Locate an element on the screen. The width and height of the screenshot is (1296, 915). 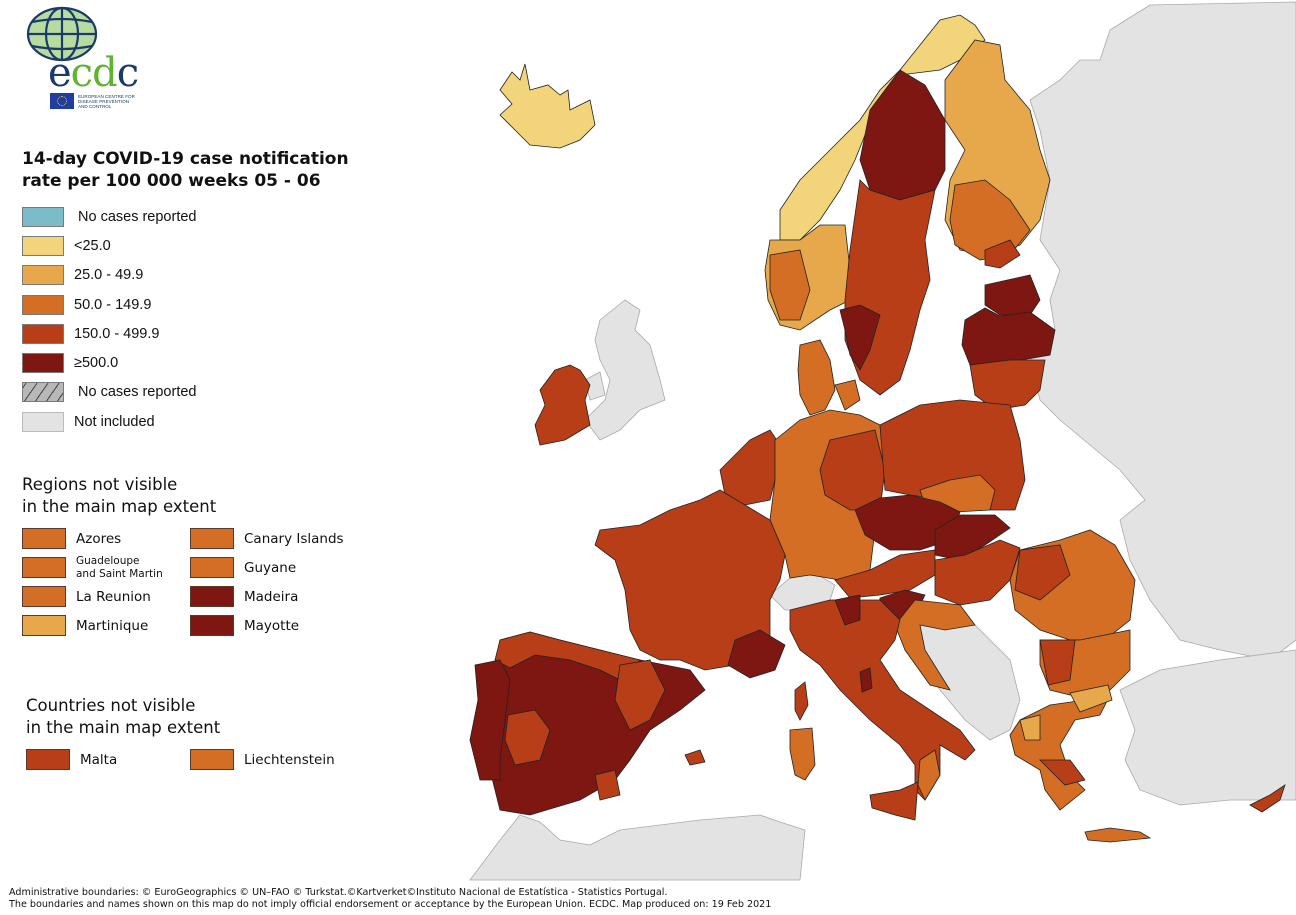
region-poland is located at coordinates (952, 455).